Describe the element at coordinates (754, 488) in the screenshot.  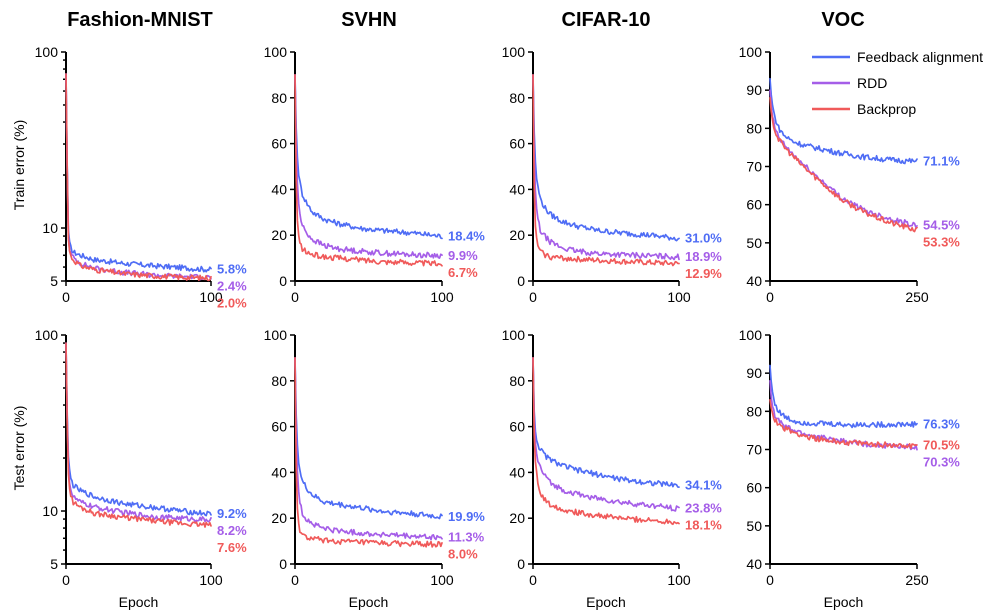
I see `panel-voc-test-y-tick-label: 60` at that location.